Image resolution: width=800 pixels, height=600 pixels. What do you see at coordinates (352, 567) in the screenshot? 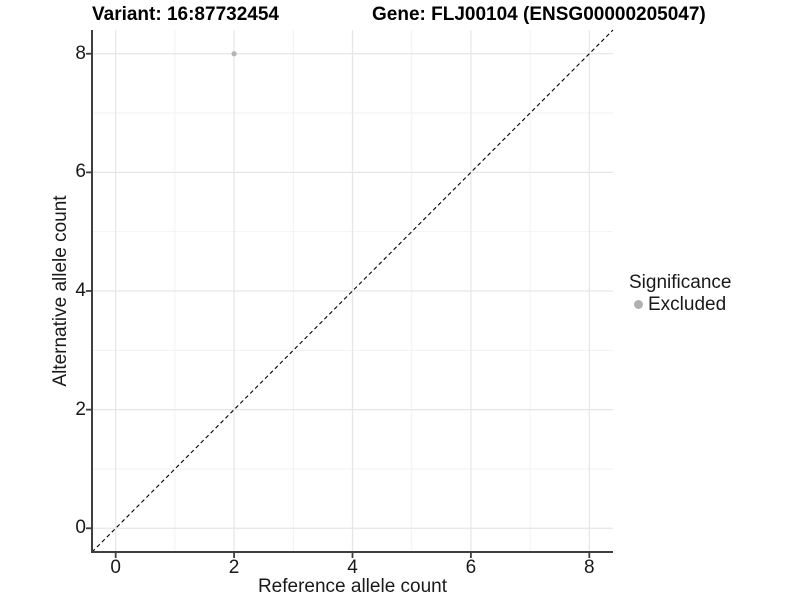
I see `x-tick-label: 4` at bounding box center [352, 567].